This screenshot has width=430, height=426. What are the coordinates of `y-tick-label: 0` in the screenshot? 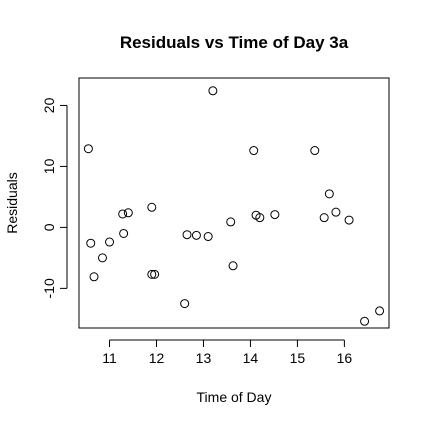 It's located at (49, 227).